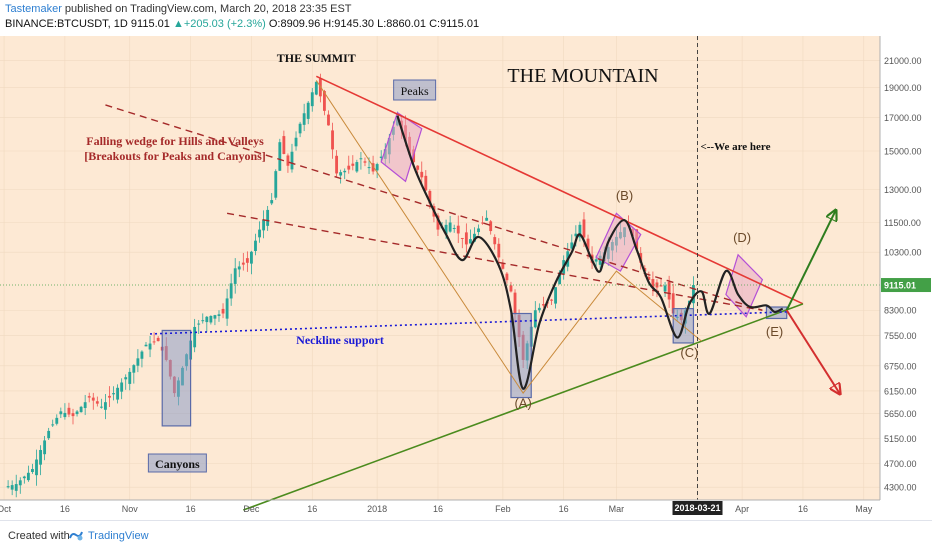 This screenshot has height=551, width=932. I want to click on canyon-box-nov, so click(176, 378).